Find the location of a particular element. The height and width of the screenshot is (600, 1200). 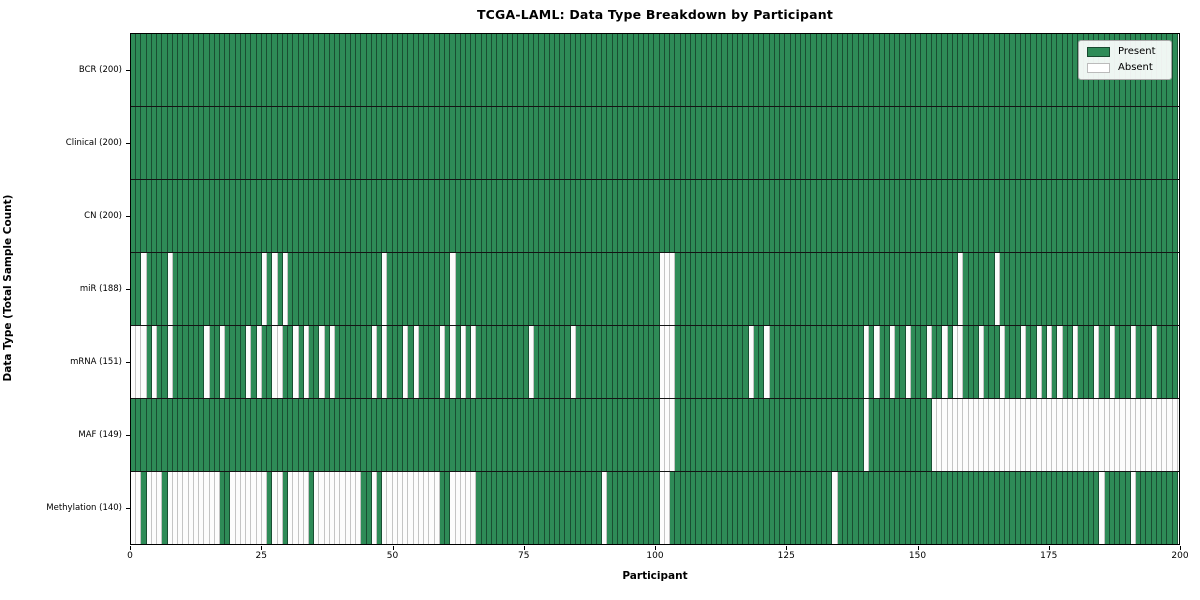

x-tick-mark is located at coordinates (262, 548).